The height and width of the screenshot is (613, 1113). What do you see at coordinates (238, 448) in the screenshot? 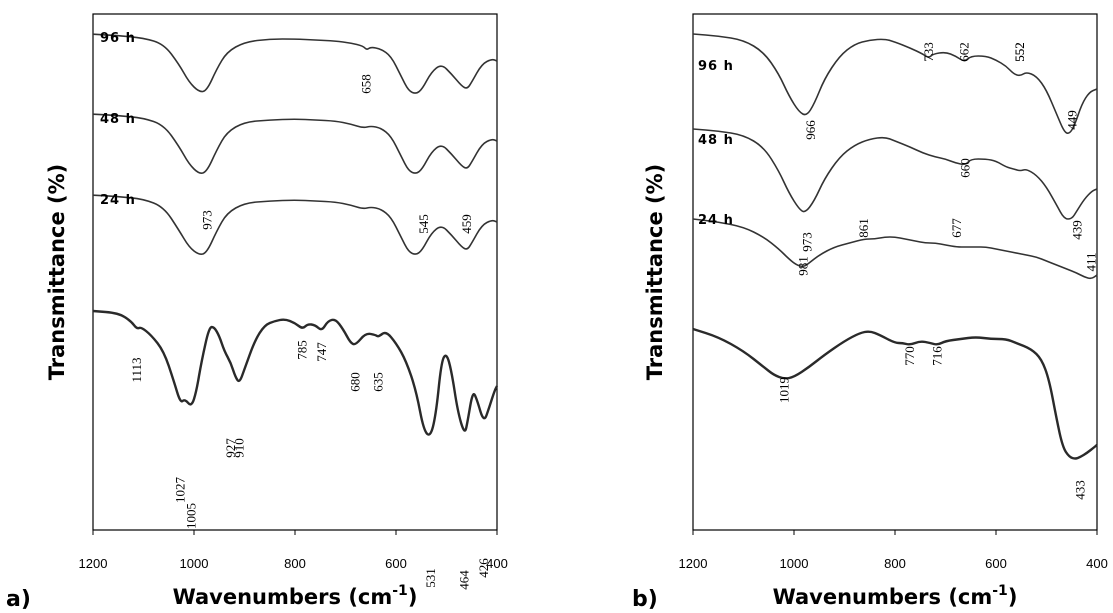
I see `peak-label: 910` at bounding box center [238, 448].